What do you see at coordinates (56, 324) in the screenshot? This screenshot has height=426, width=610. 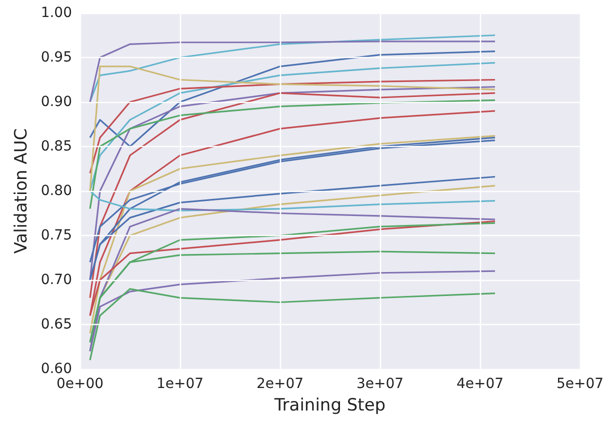 I see `y-tick-label: 0.65` at bounding box center [56, 324].